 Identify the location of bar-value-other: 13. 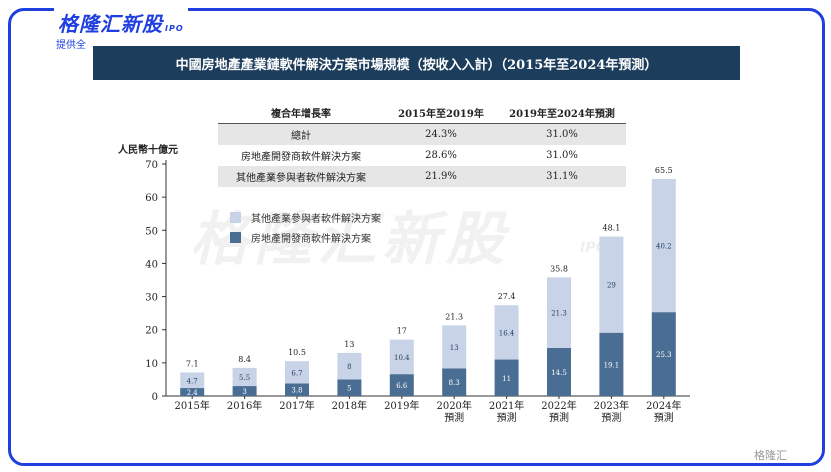
(454, 348).